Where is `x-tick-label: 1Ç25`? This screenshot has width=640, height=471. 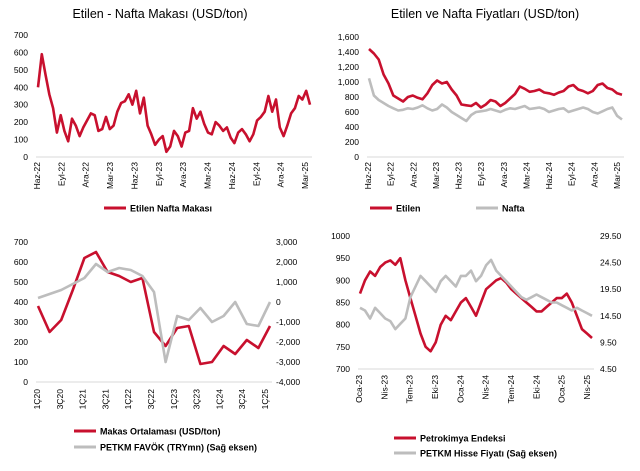
x-tick-label: 1Ç25 is located at coordinates (265, 399).